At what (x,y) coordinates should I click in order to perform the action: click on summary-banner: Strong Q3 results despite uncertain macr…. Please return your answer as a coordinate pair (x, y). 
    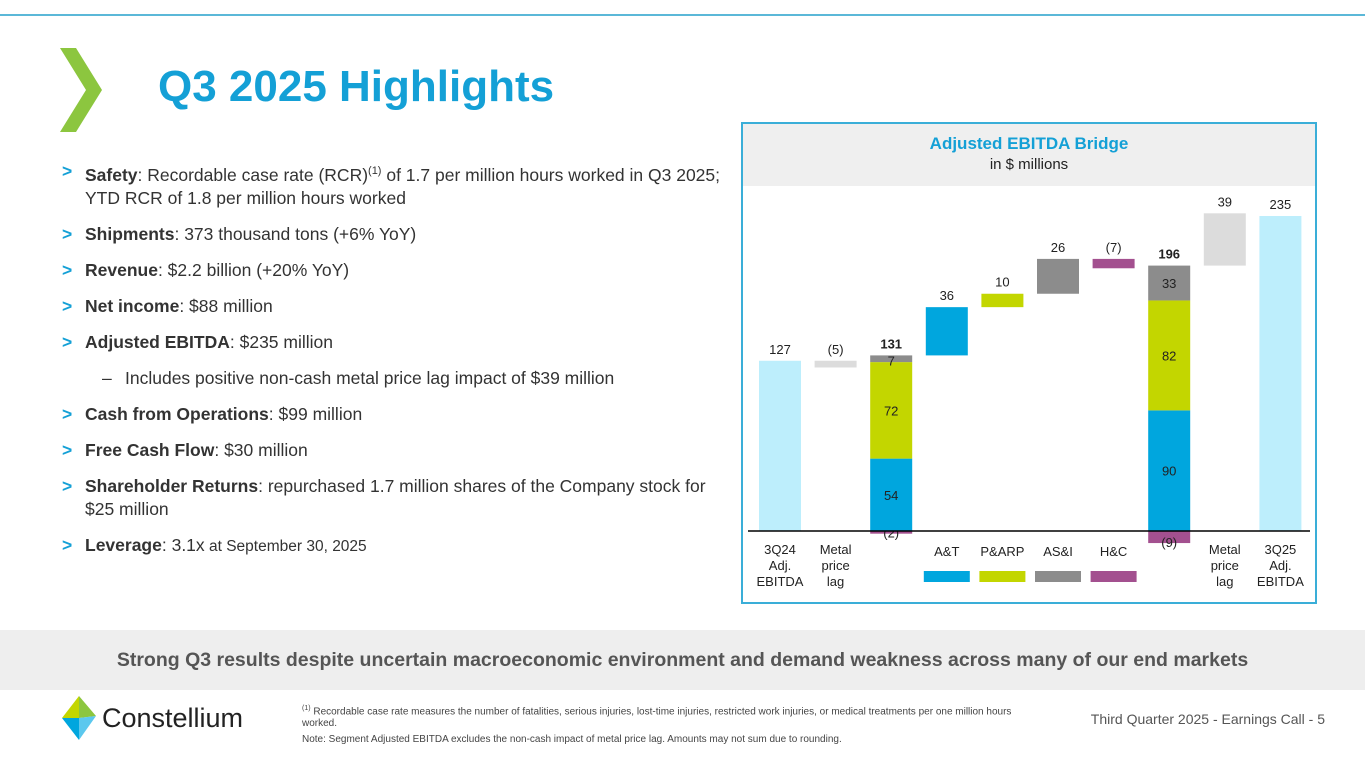
    Looking at the image, I should click on (682, 660).